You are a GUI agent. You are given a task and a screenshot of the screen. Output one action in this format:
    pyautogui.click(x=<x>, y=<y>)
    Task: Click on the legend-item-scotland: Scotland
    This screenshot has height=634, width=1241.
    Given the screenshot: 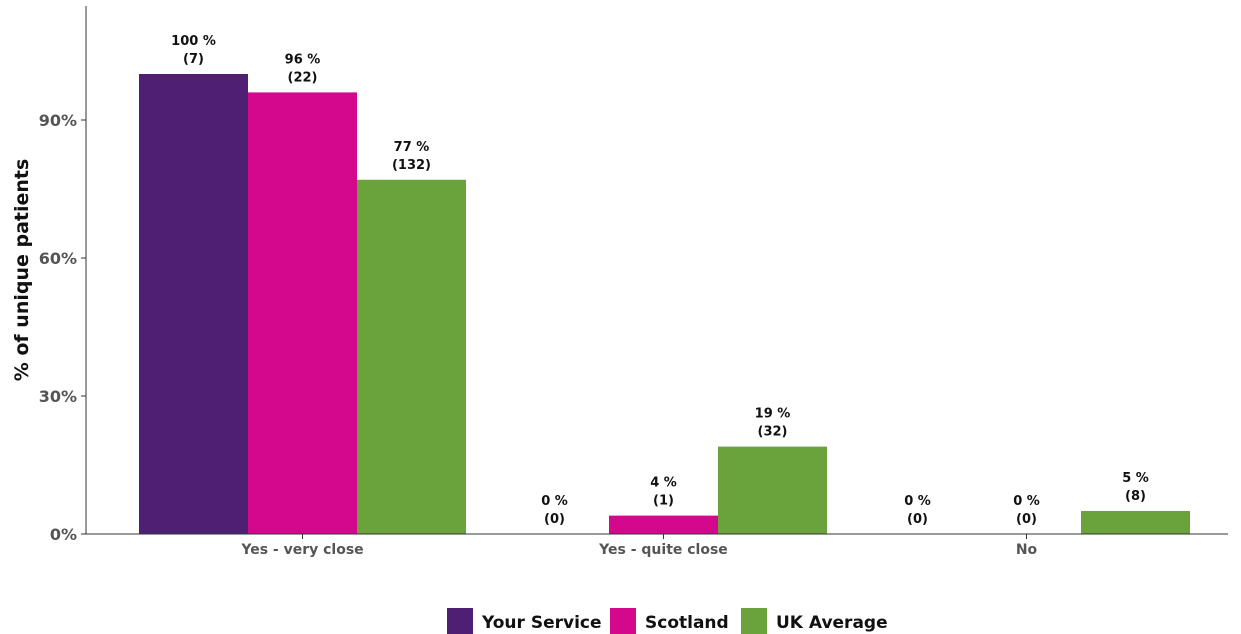 What is the action you would take?
    pyautogui.click(x=669, y=621)
    